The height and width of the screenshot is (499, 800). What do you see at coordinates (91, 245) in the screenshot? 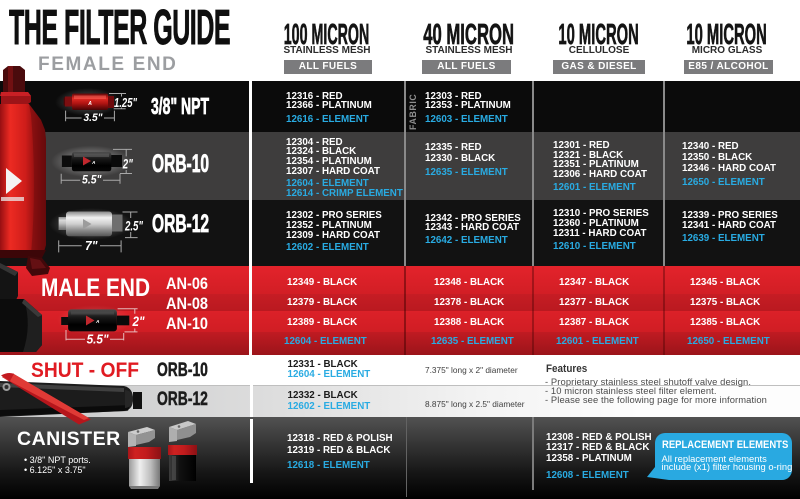
I see `svg-text: 7"` at bounding box center [91, 245].